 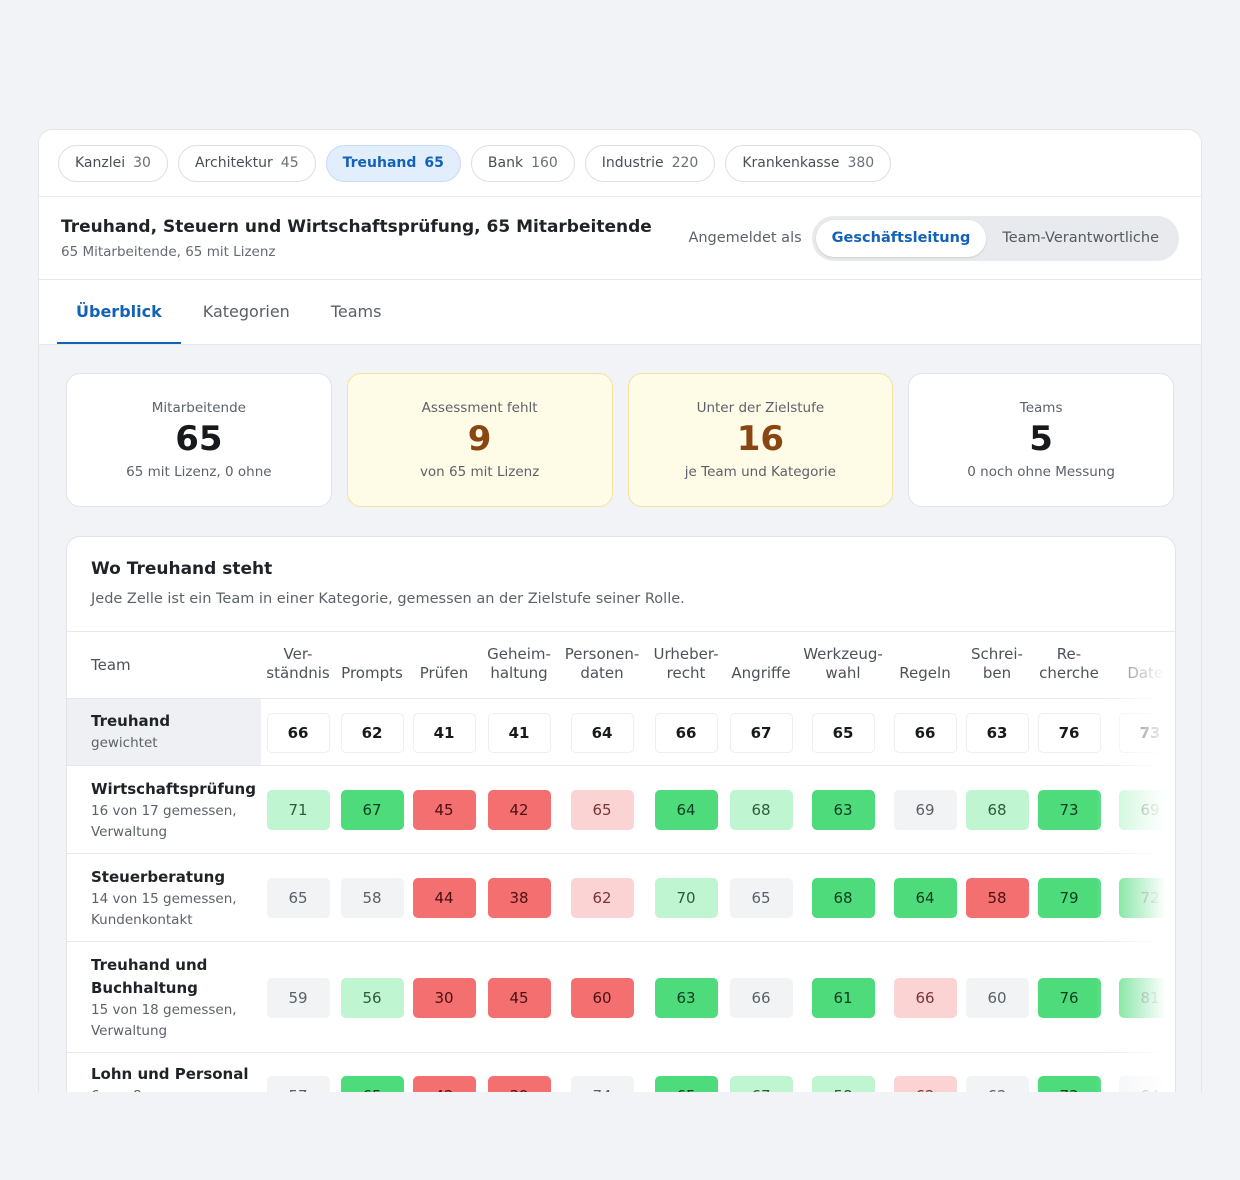 What do you see at coordinates (393, 163) in the screenshot?
I see `industry-chip-treuhand: Treuhand 65` at bounding box center [393, 163].